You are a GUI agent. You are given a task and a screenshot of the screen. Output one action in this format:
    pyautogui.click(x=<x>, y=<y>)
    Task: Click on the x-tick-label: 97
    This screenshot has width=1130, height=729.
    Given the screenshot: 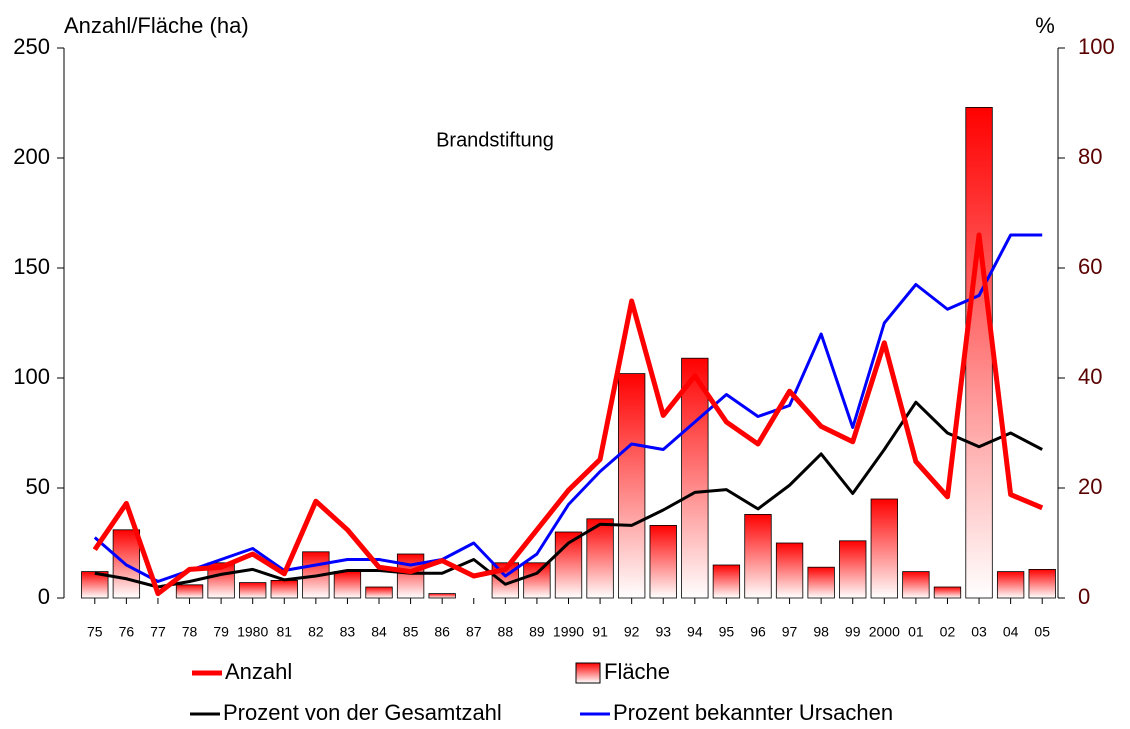 What is the action you would take?
    pyautogui.click(x=790, y=632)
    